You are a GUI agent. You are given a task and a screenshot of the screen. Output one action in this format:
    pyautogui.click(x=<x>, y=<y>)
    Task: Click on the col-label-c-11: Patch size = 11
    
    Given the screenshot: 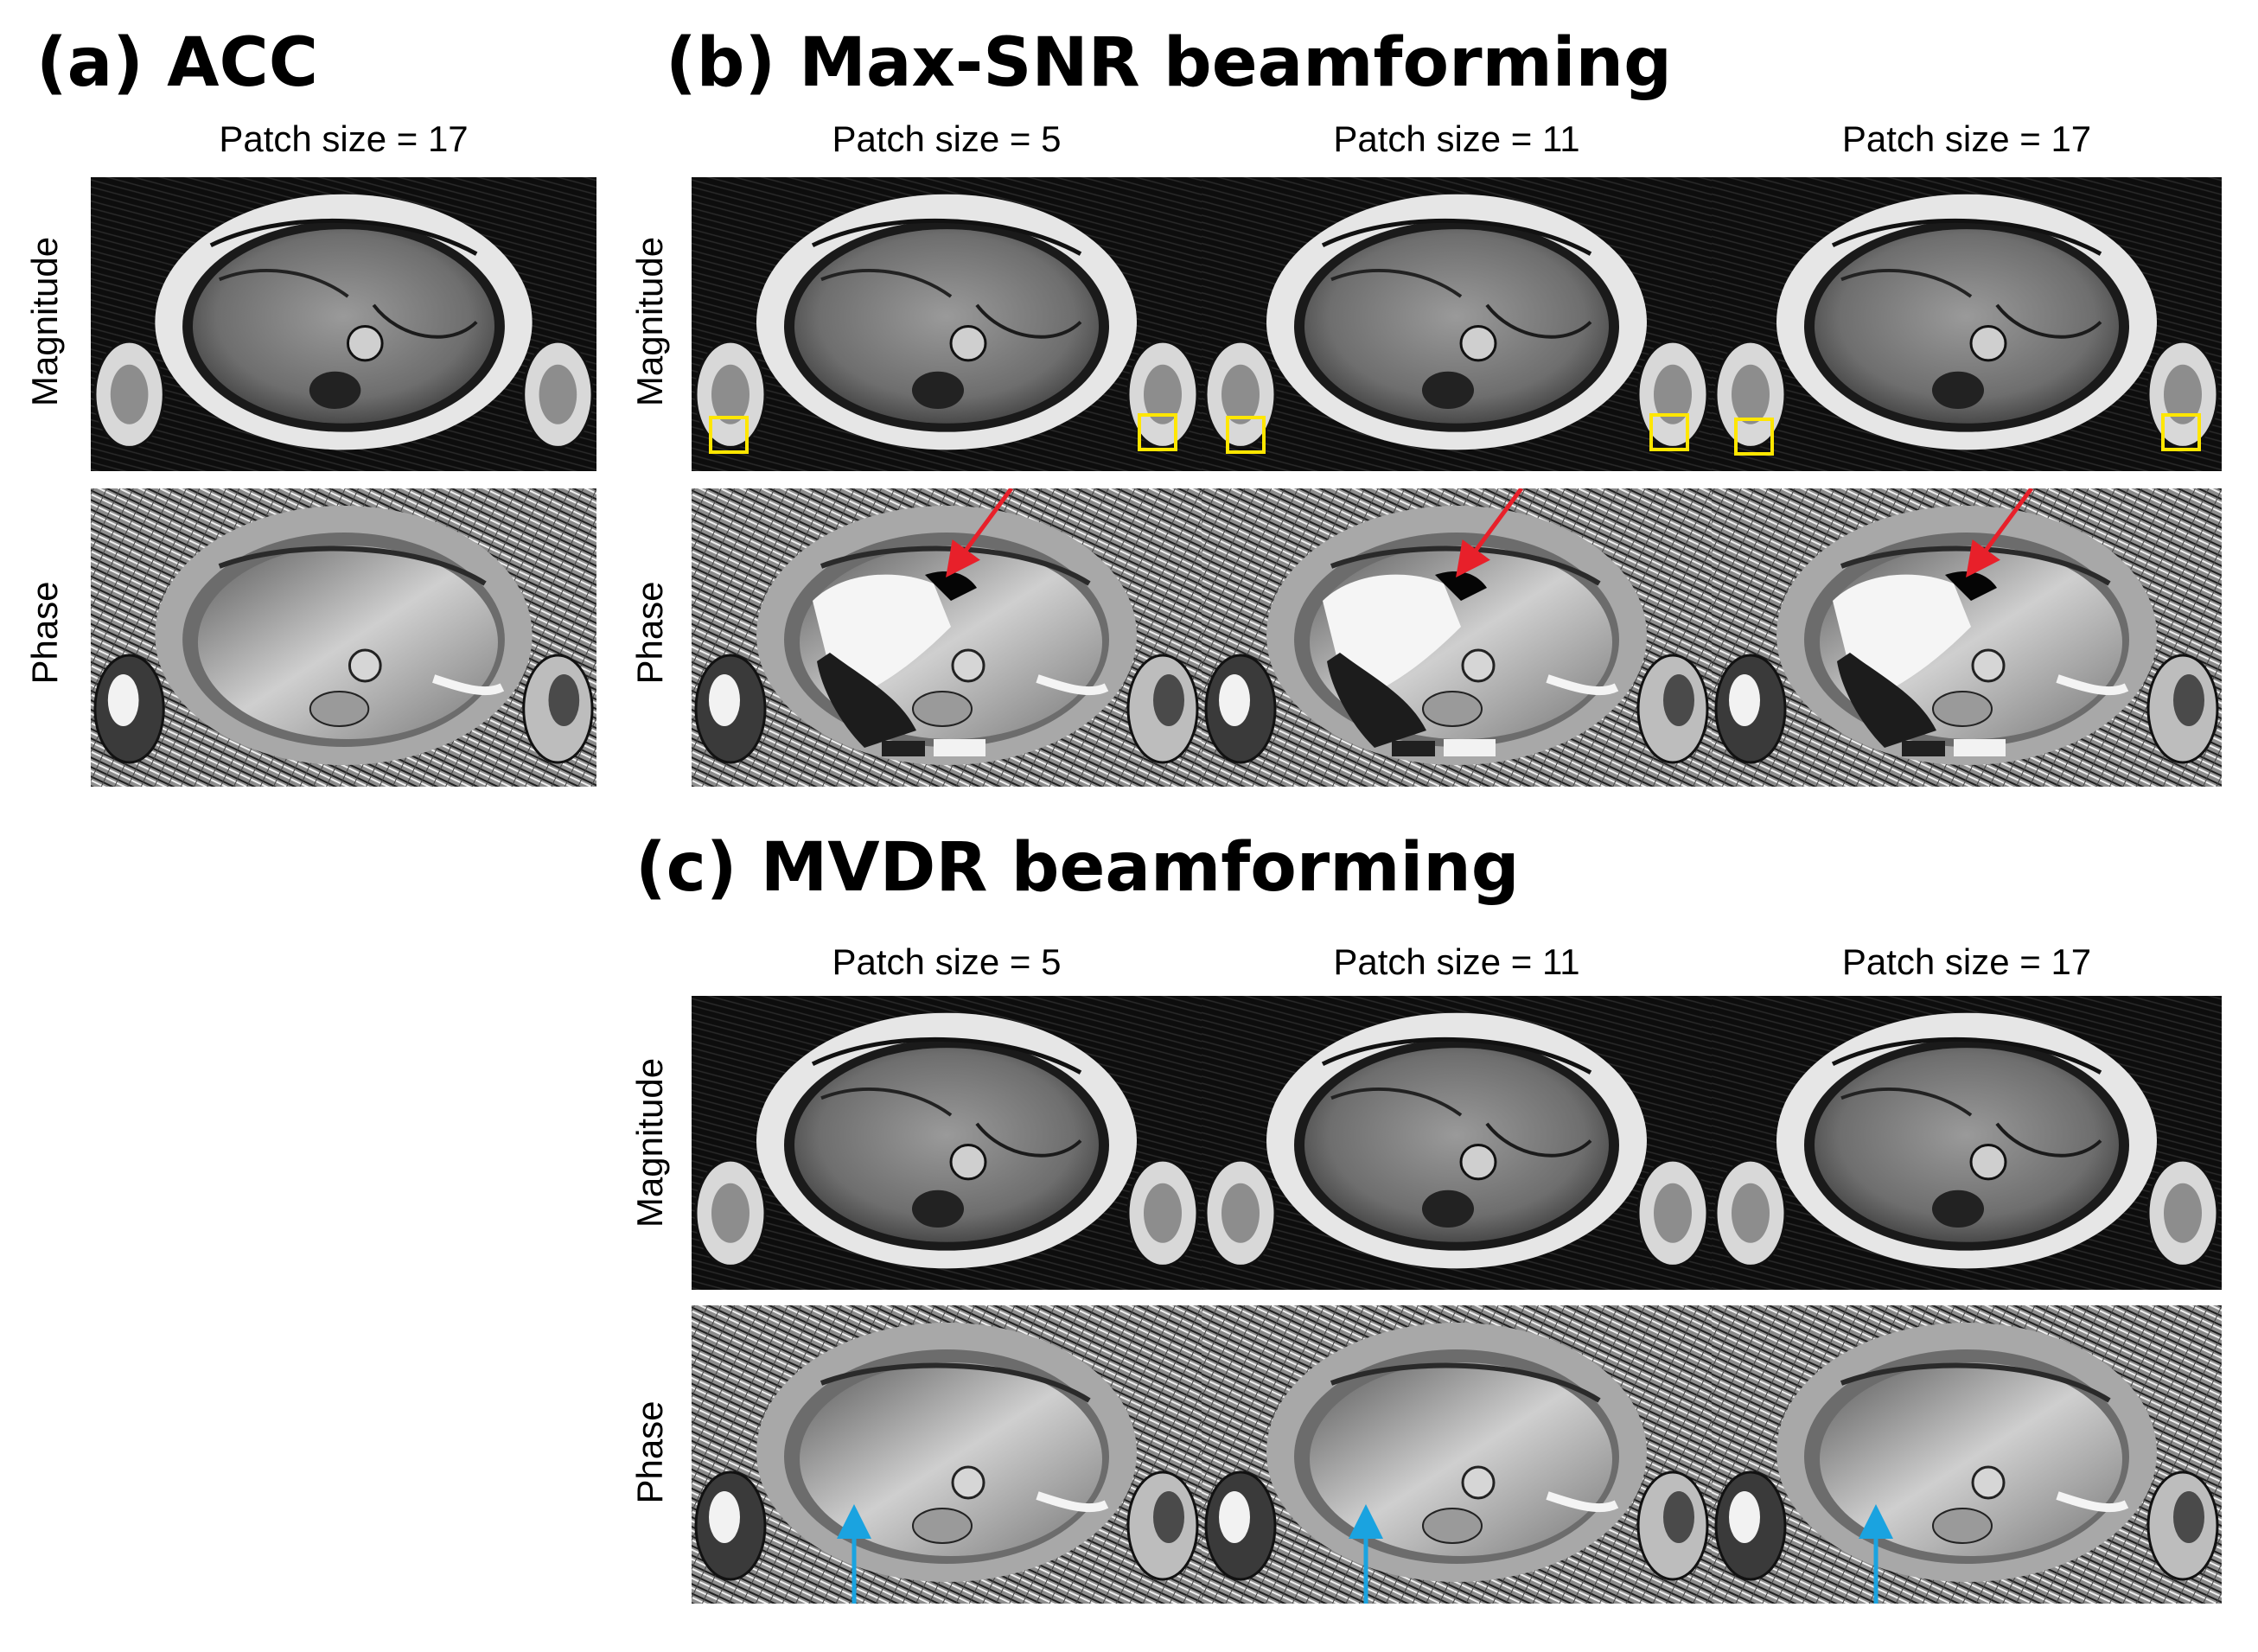 What is the action you would take?
    pyautogui.click(x=1456, y=961)
    